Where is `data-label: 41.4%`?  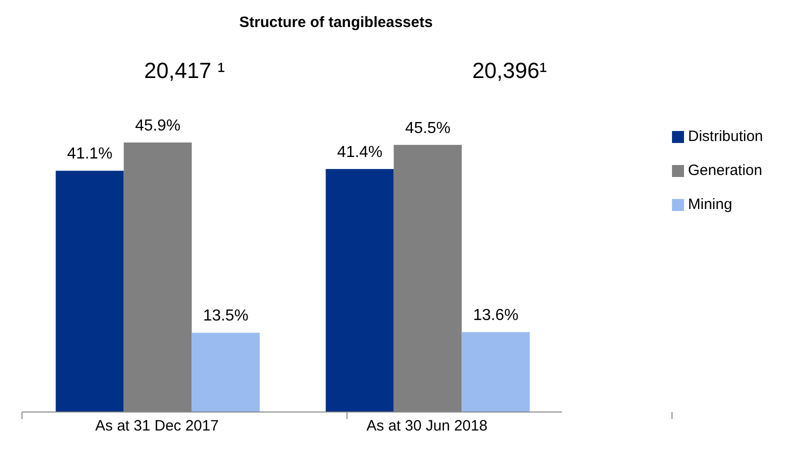
data-label: 41.4% is located at coordinates (359, 152).